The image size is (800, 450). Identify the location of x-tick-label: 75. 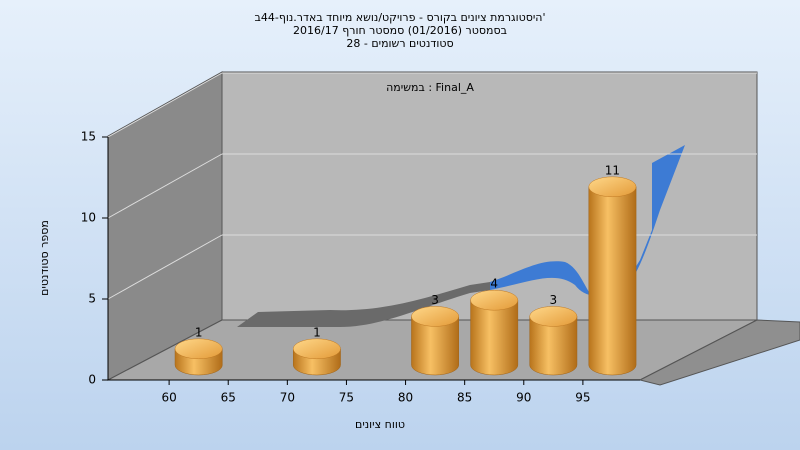
(346, 398).